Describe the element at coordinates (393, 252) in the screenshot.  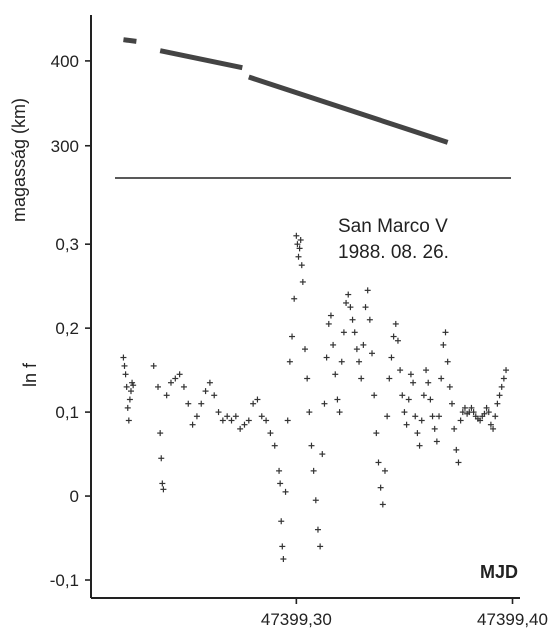
I see `annotation-line-2: 1988. 08. 26.` at that location.